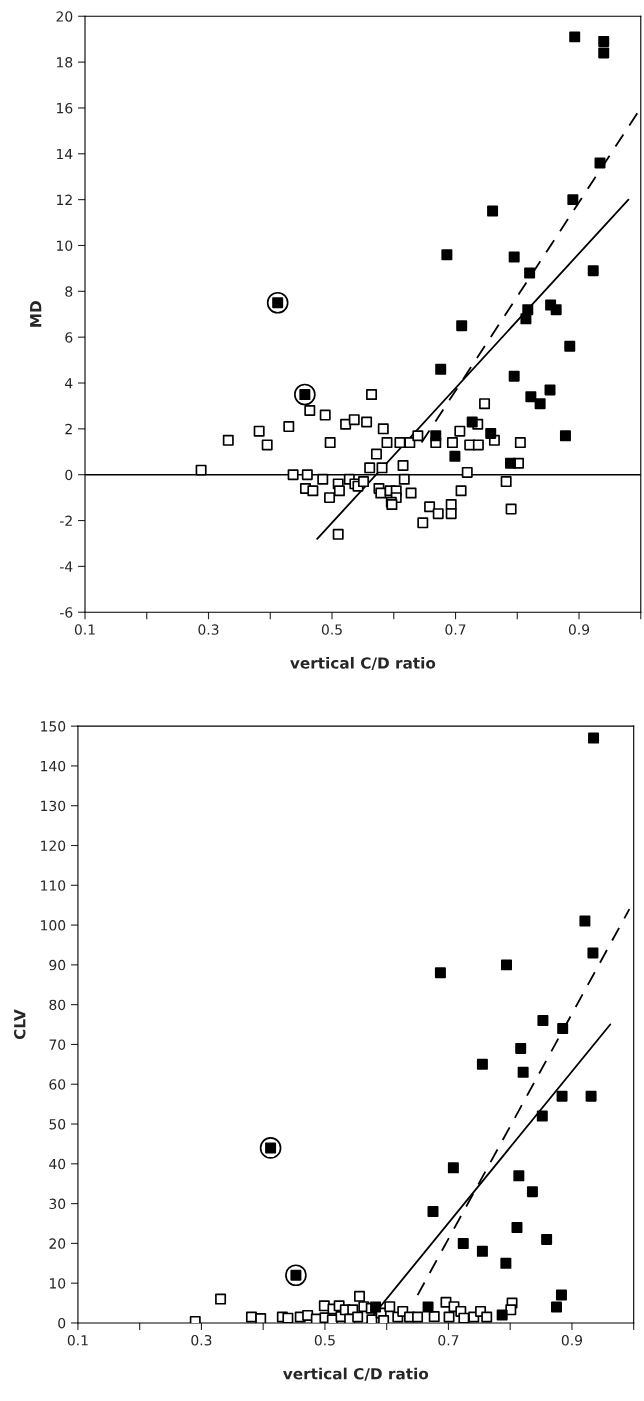  Describe the element at coordinates (69, 291) in the screenshot. I see `y-tick-label: 8` at that location.